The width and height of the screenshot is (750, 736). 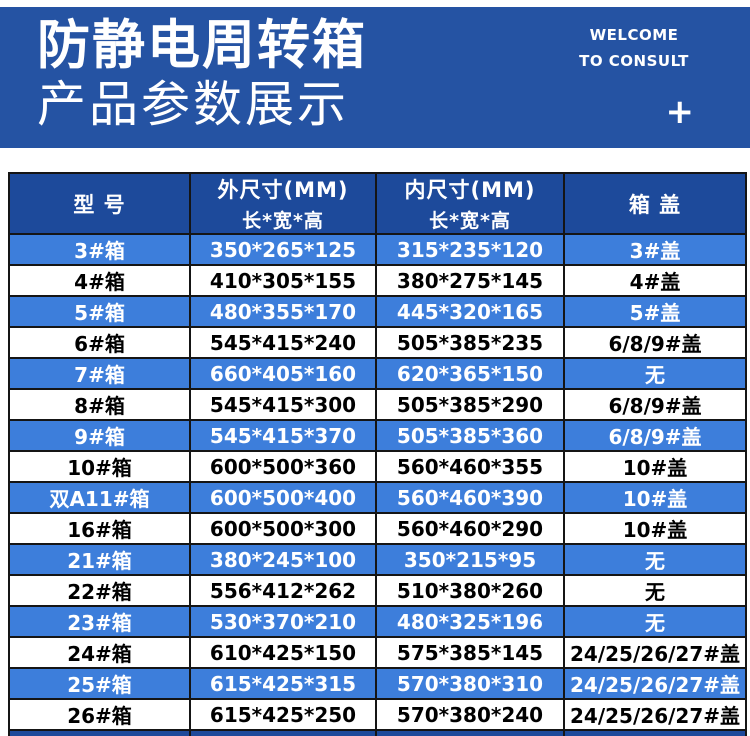 I want to click on model-cell: 24#箱, so click(x=99, y=652).